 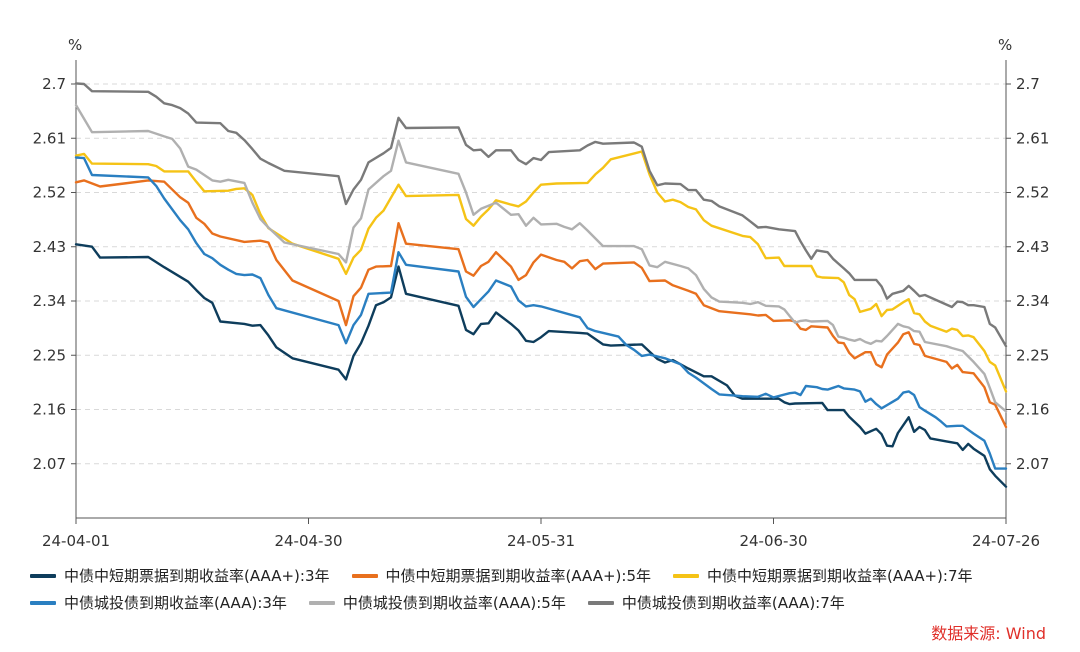 What do you see at coordinates (197, 576) in the screenshot?
I see `legend-label: 中债中短期票据到期收益率(AAA+):3年` at bounding box center [197, 576].